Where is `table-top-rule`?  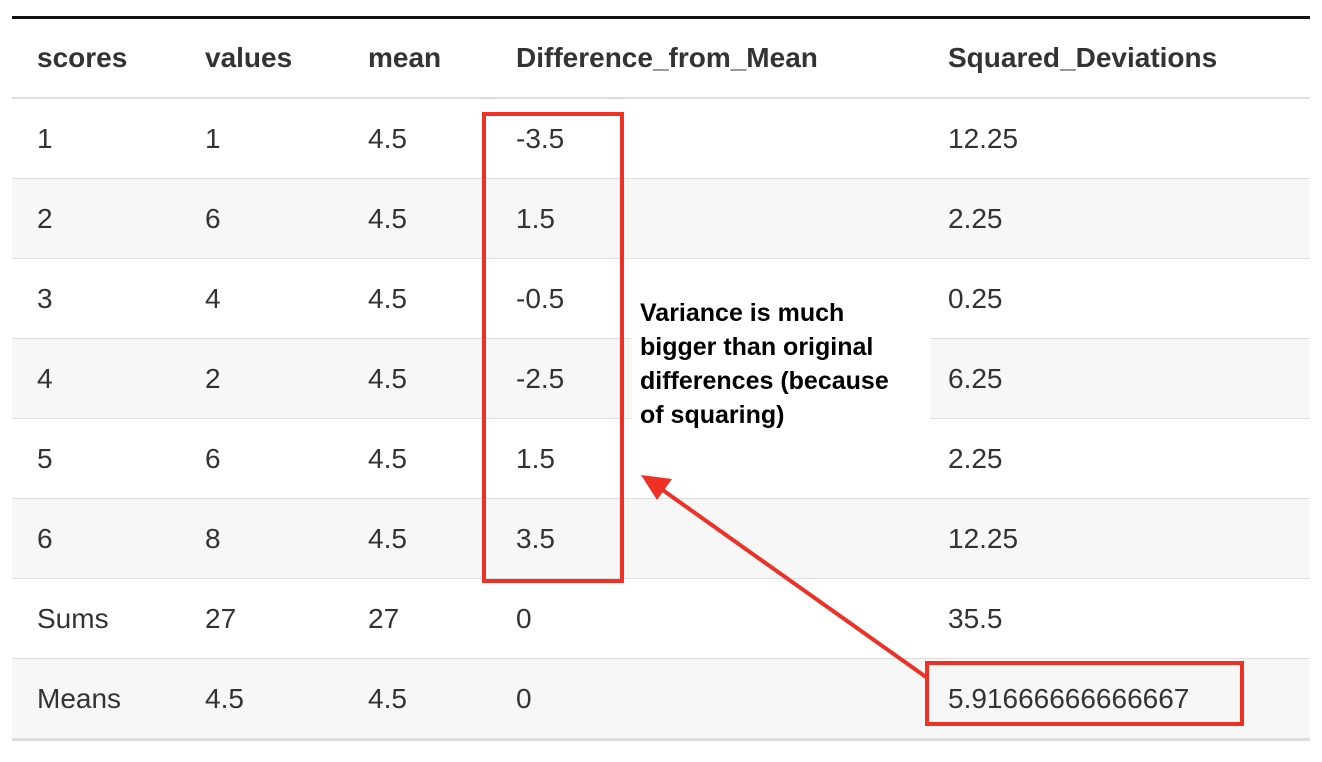
table-top-rule is located at coordinates (661, 17).